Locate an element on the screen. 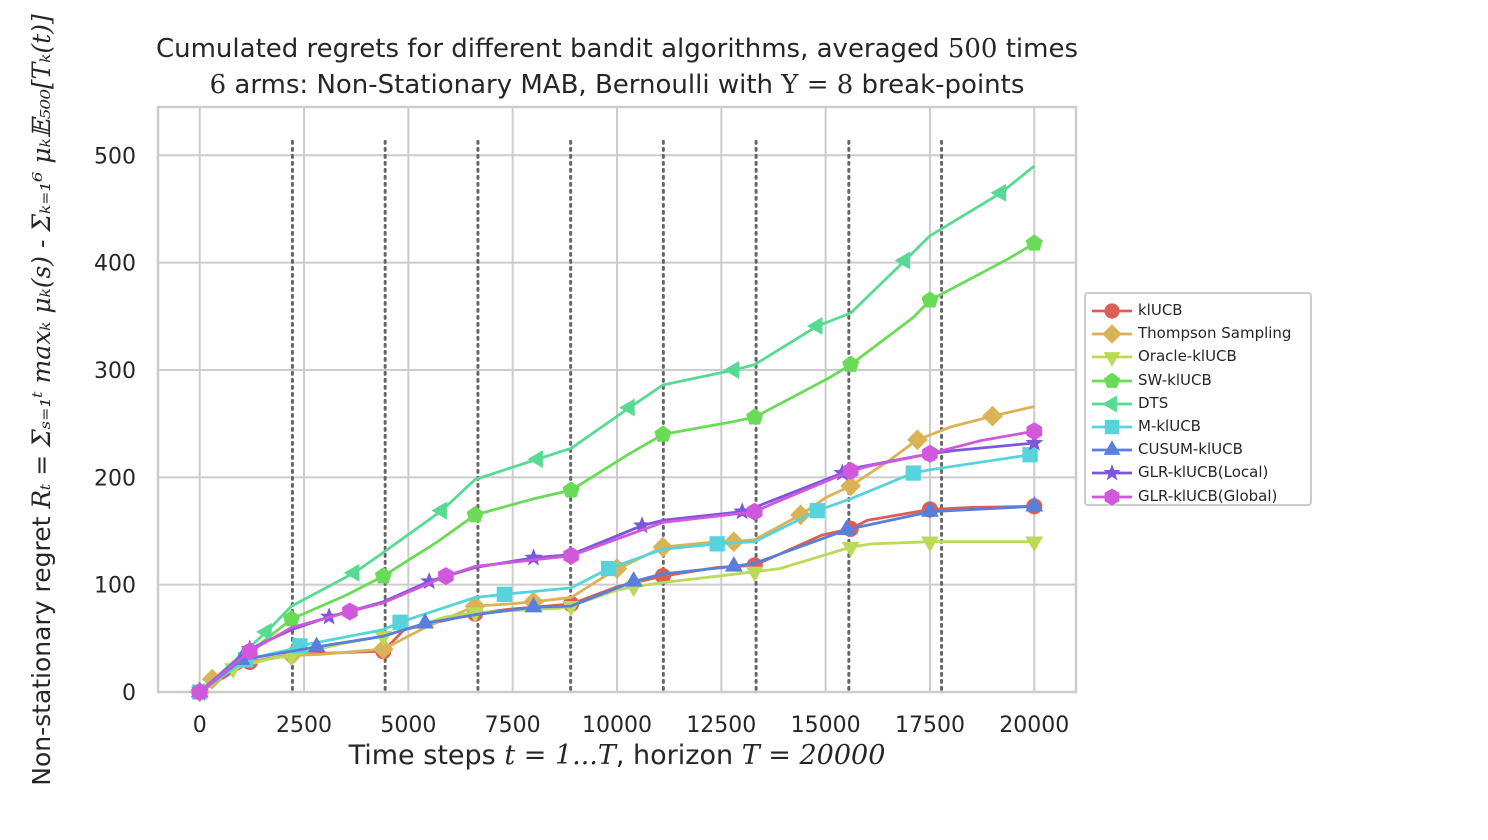 Image resolution: width=1488 pixels, height=840 pixels. y-tick-label: 0 is located at coordinates (129, 693).